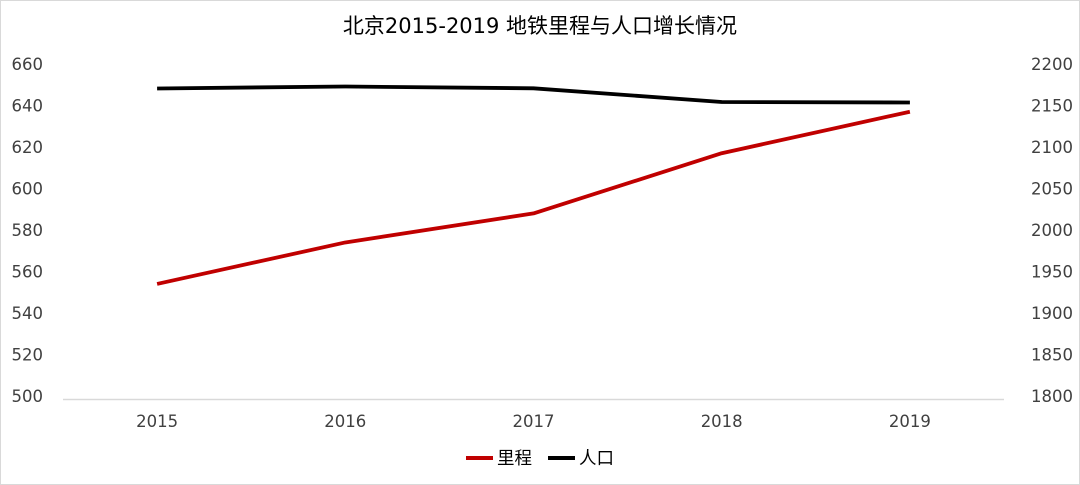 This screenshot has height=485, width=1080. Describe the element at coordinates (345, 421) in the screenshot. I see `x-axis-tick-label: 2016` at that location.